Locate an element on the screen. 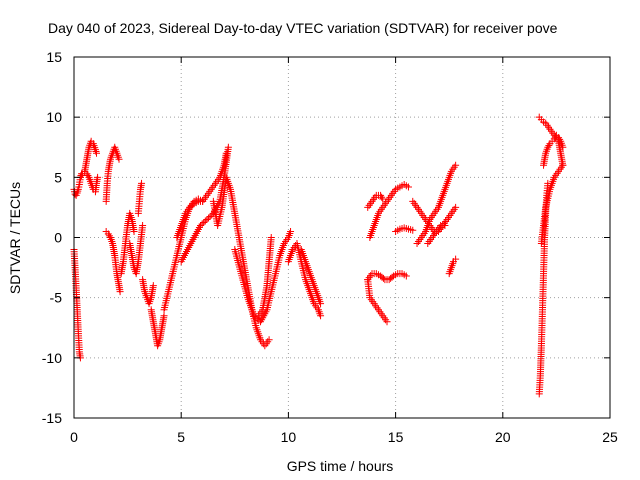 The height and width of the screenshot is (480, 640). series-sat-a6 is located at coordinates (113, 261).